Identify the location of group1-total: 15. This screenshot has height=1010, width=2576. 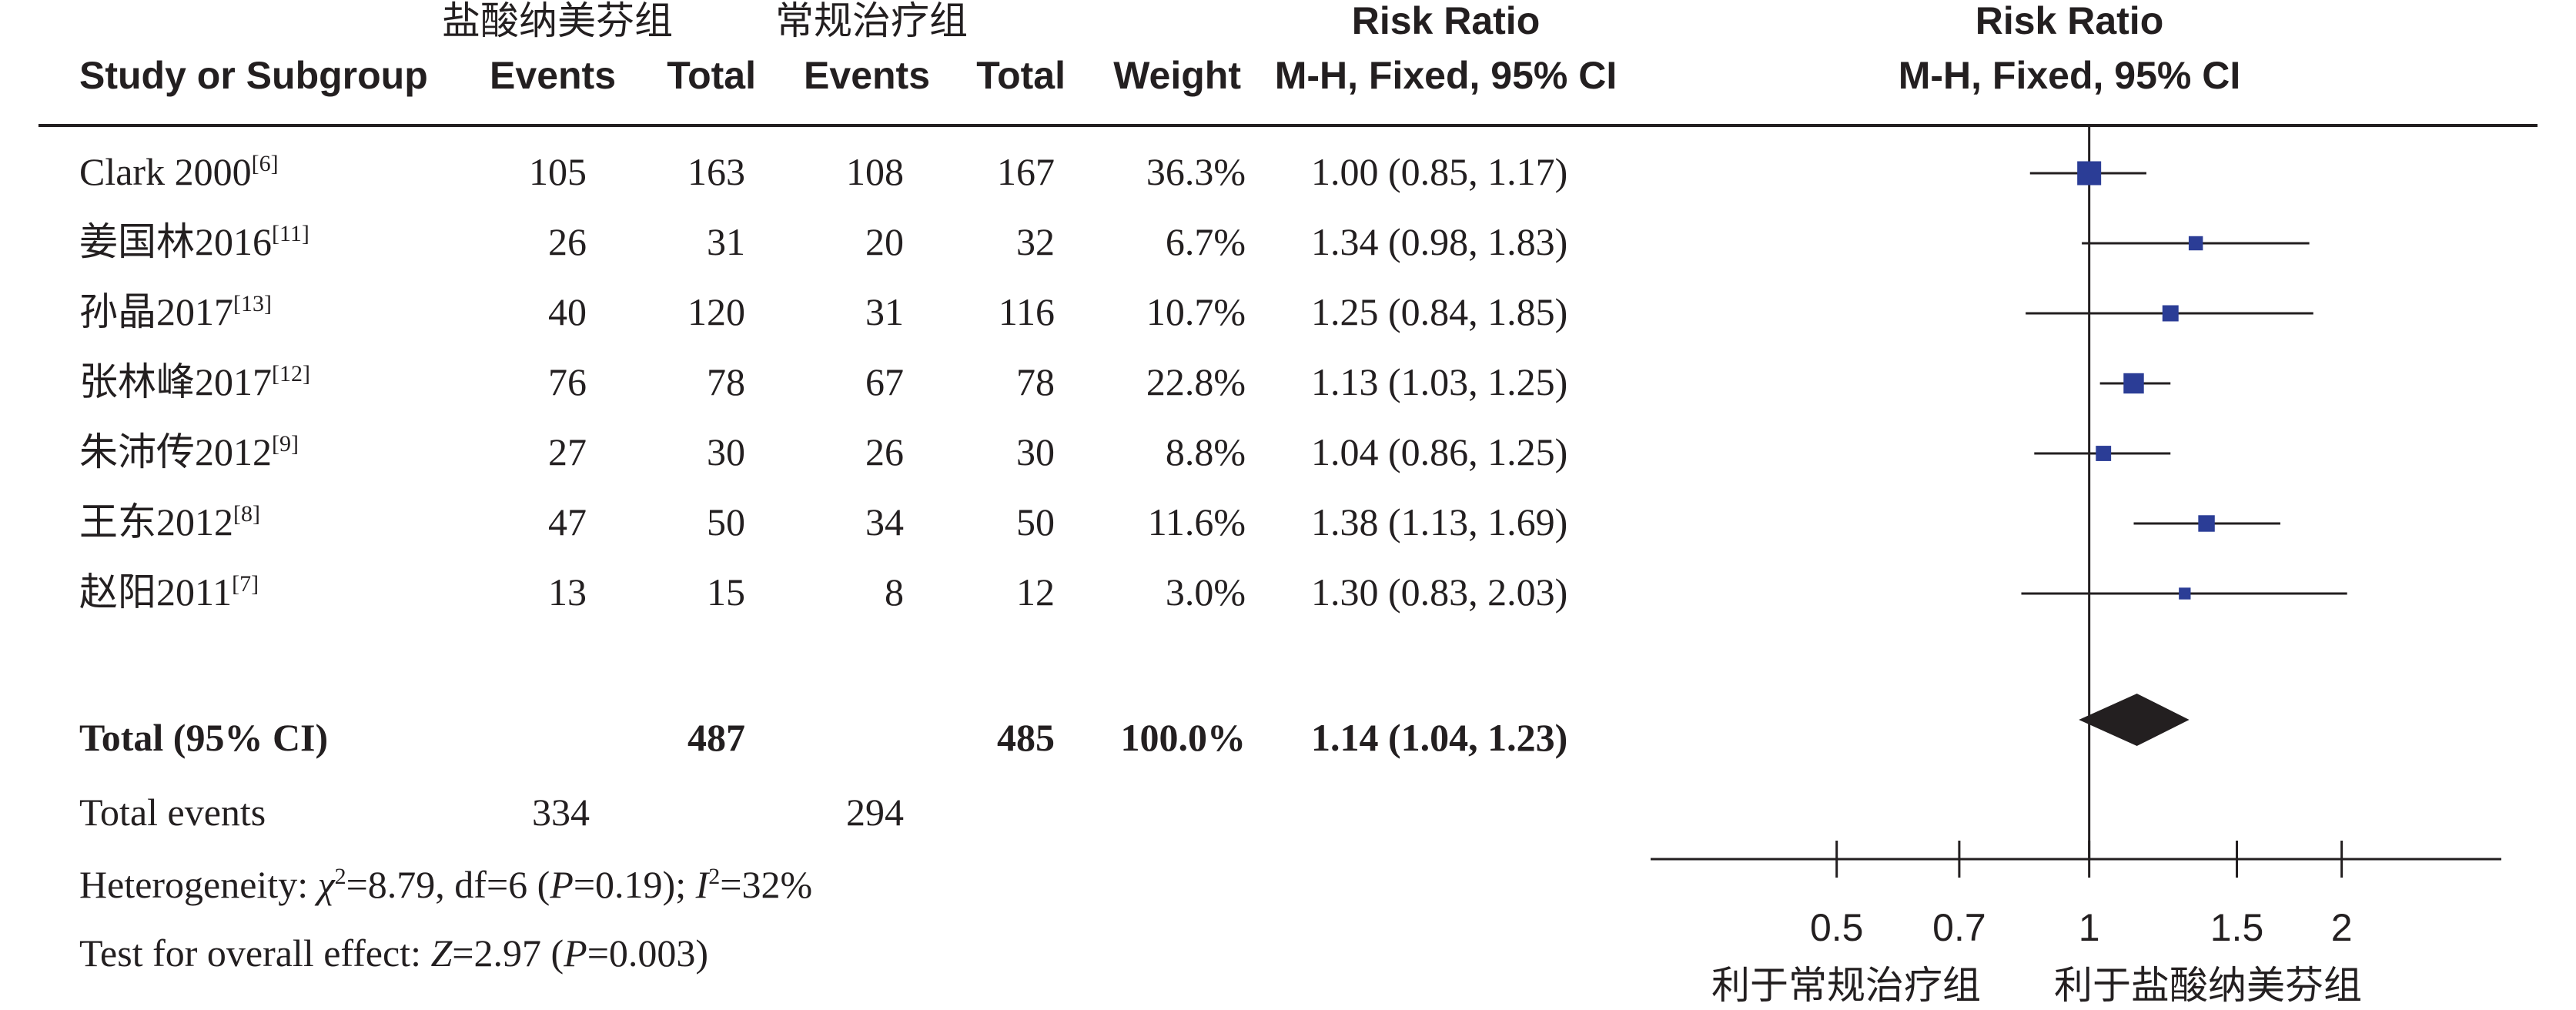
(726, 592).